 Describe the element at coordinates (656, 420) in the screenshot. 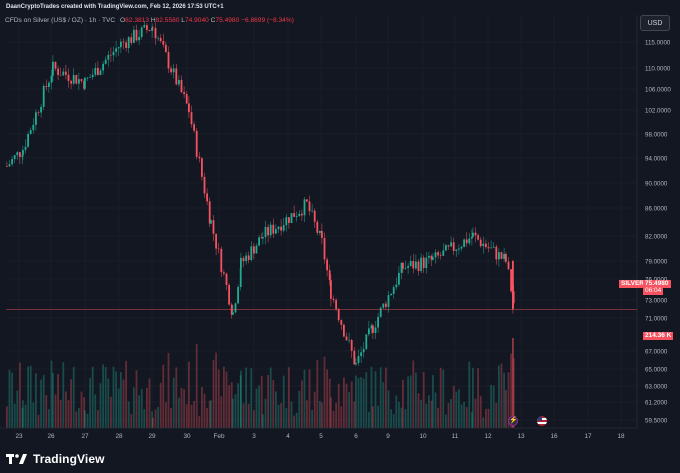

I see `price-tick-label: 59.5000` at that location.